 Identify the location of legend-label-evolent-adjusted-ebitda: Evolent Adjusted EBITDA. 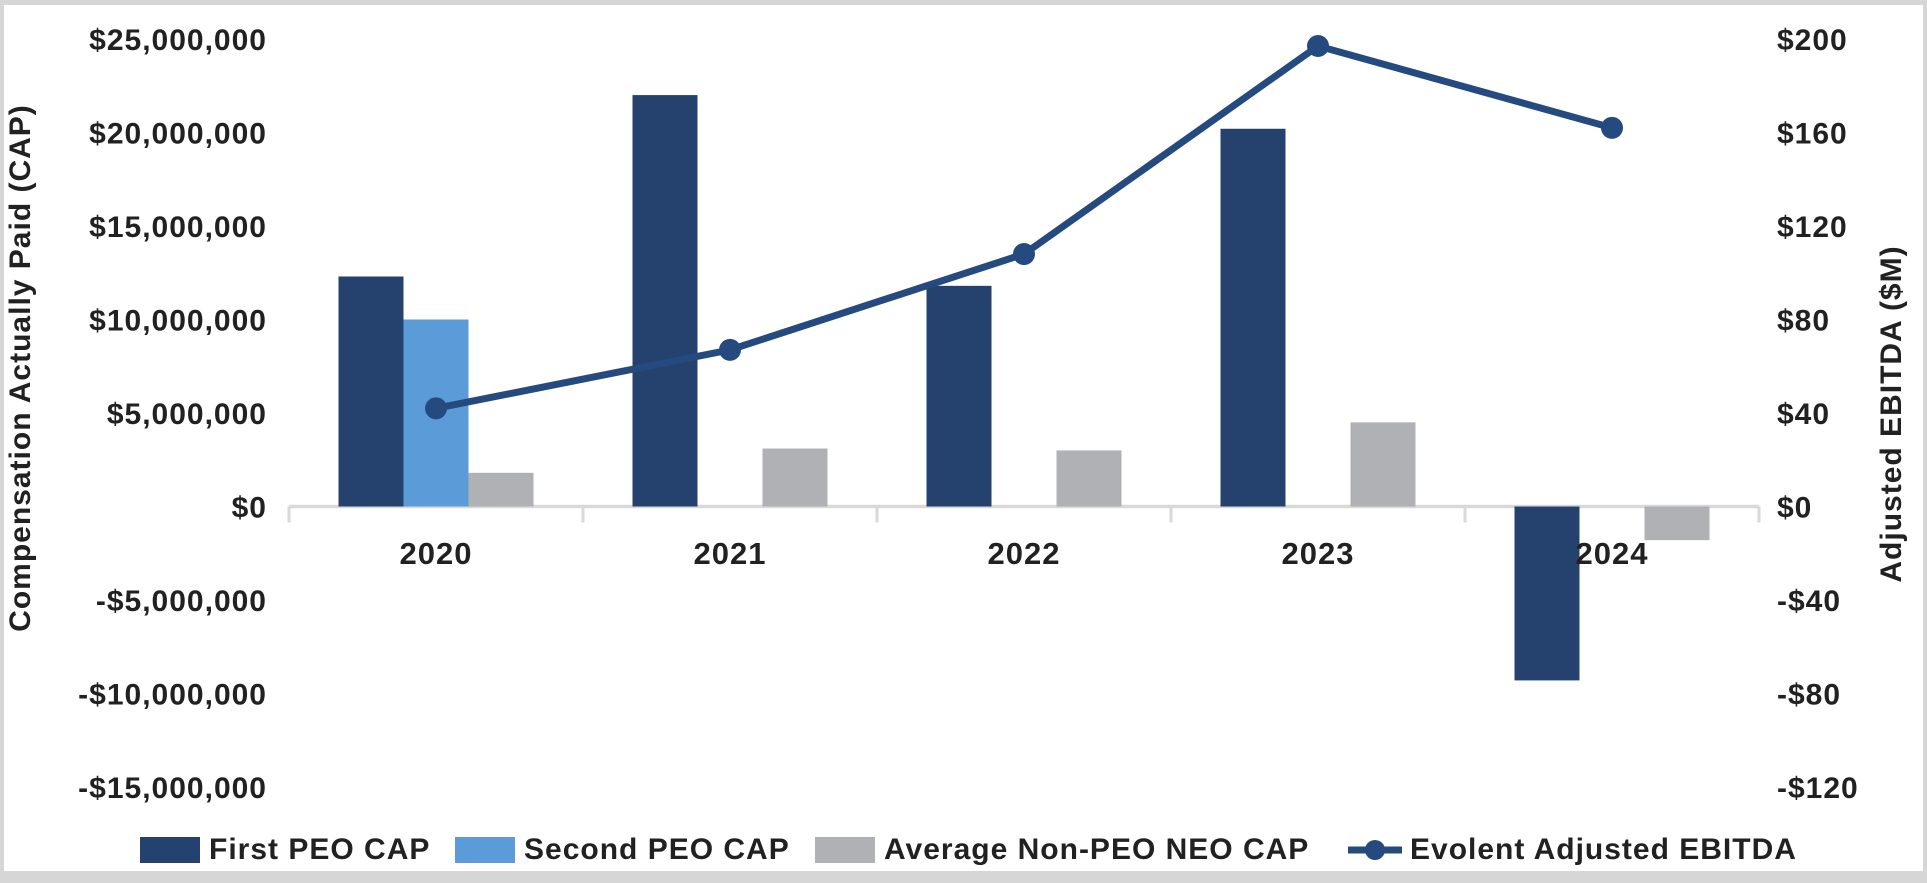
(1603, 849).